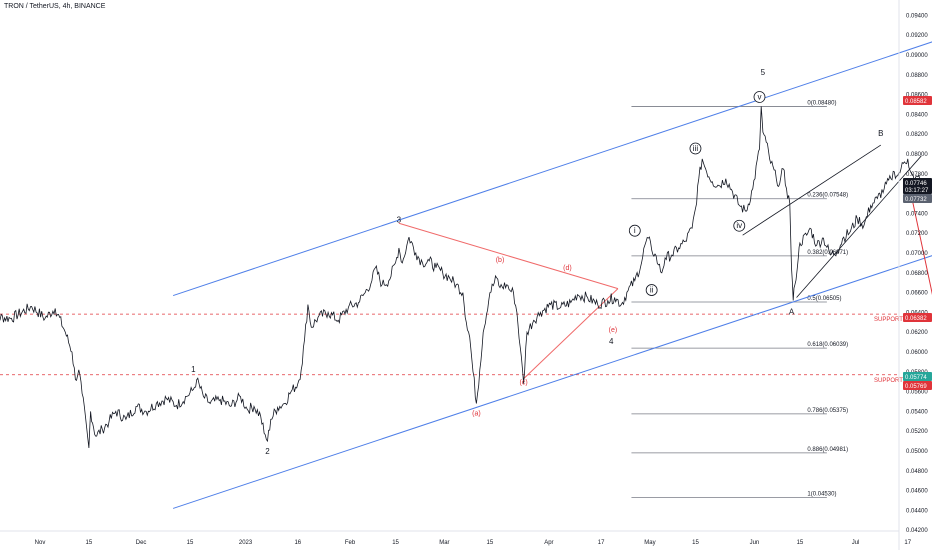 The image size is (932, 550). What do you see at coordinates (917, 16) in the screenshot?
I see `y-tick-label: 0.09400` at bounding box center [917, 16].